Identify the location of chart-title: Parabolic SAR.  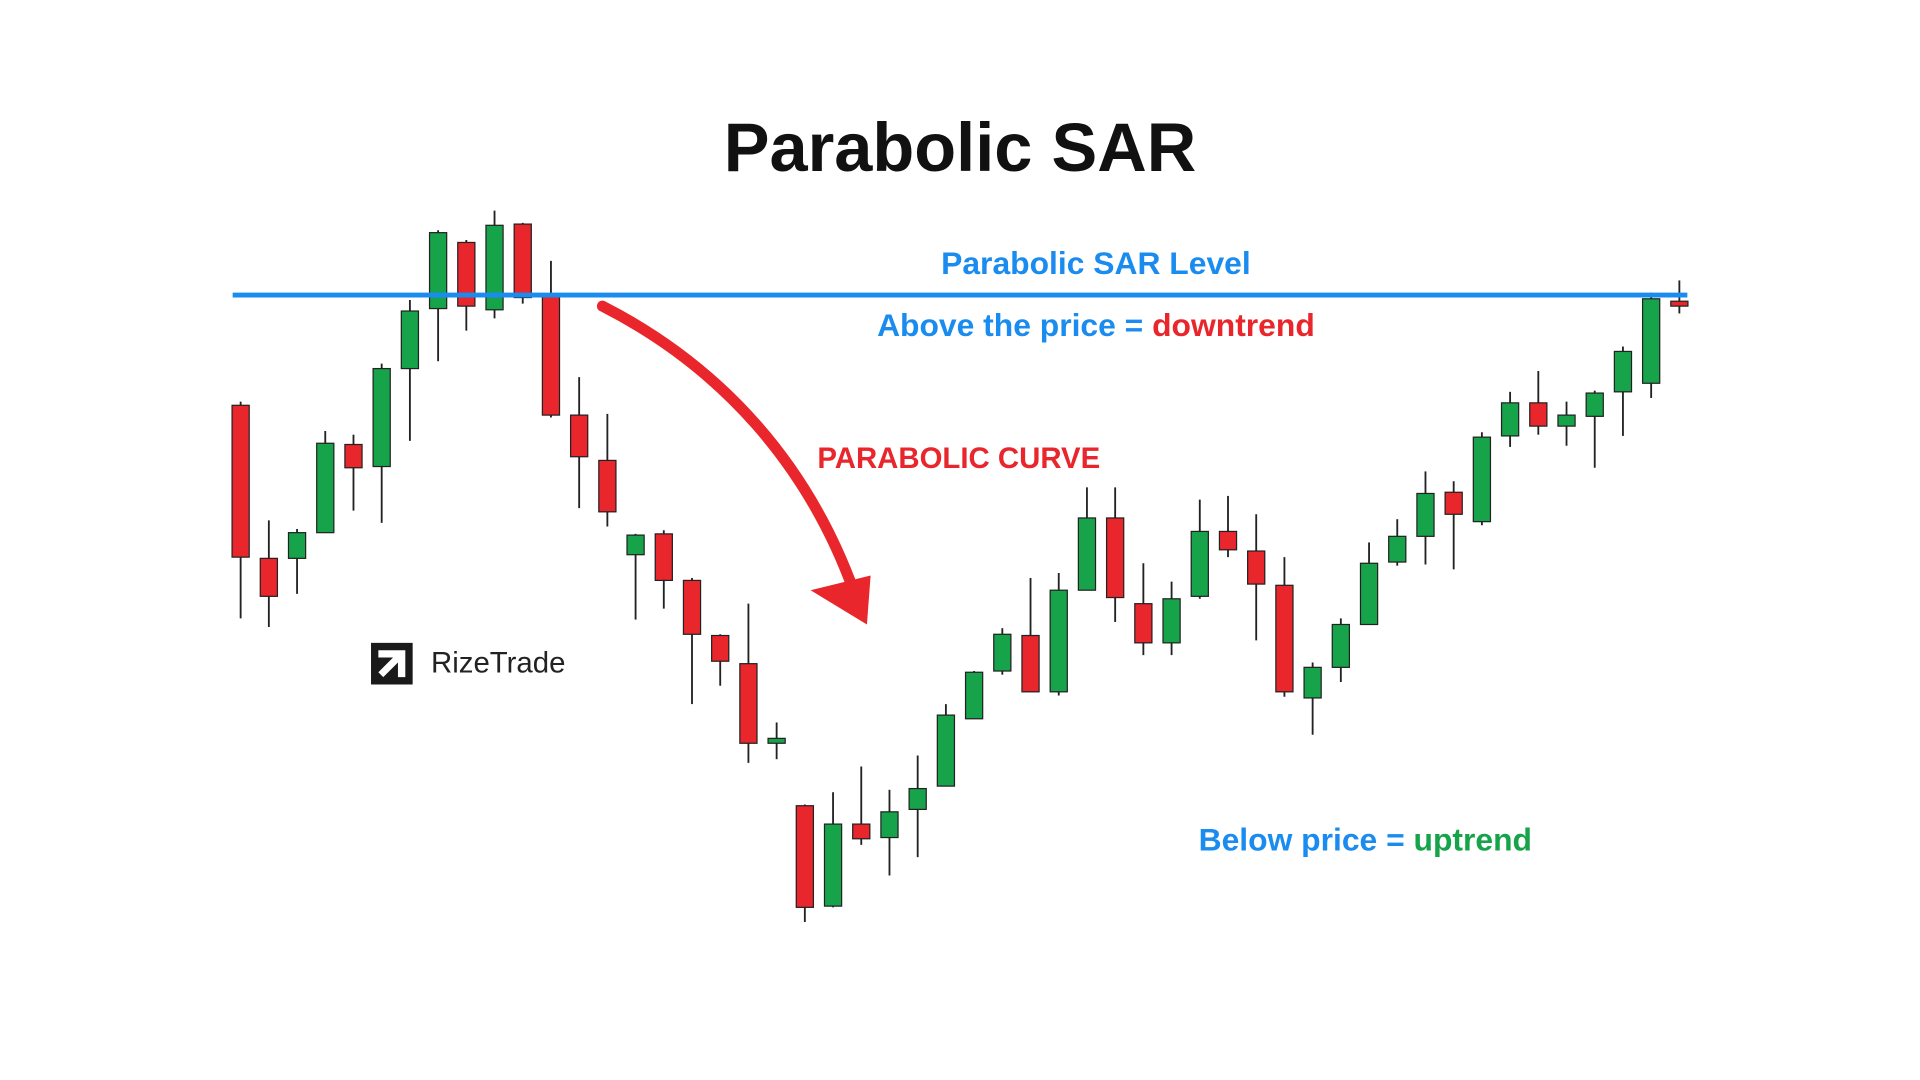
(960, 147).